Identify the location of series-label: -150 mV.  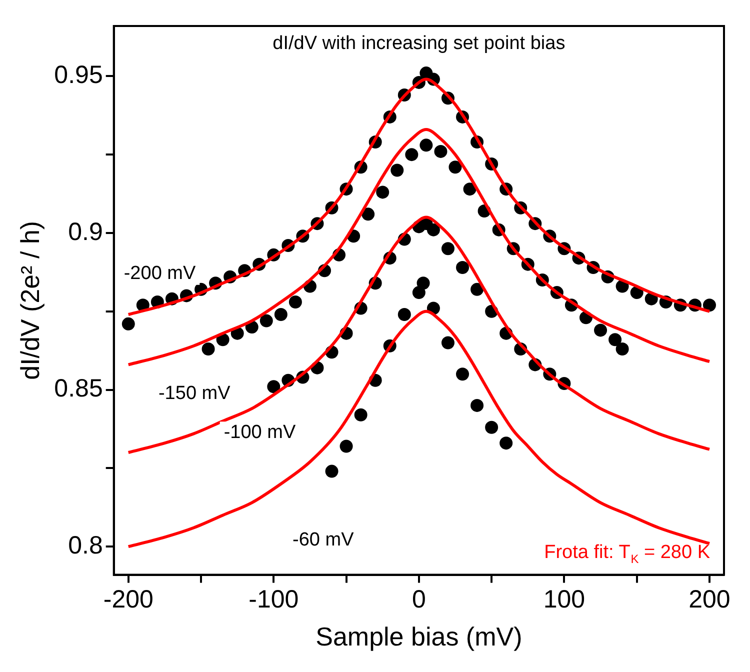
(194, 393).